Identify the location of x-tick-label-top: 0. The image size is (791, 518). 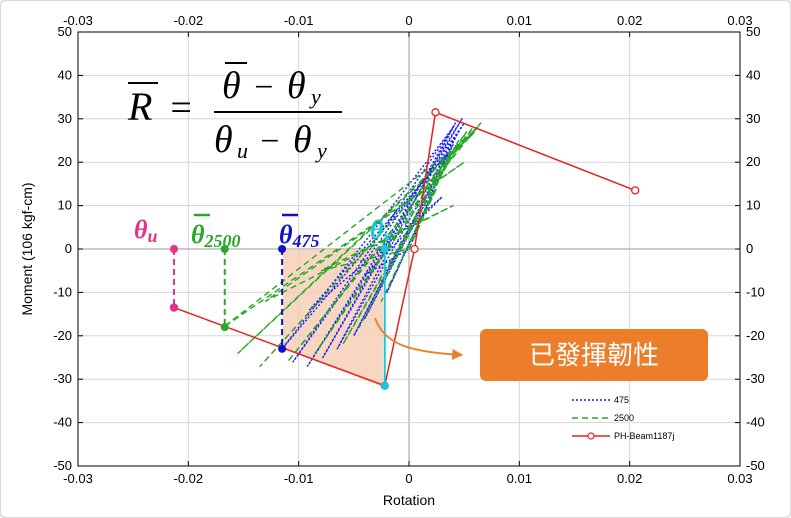
(408, 20).